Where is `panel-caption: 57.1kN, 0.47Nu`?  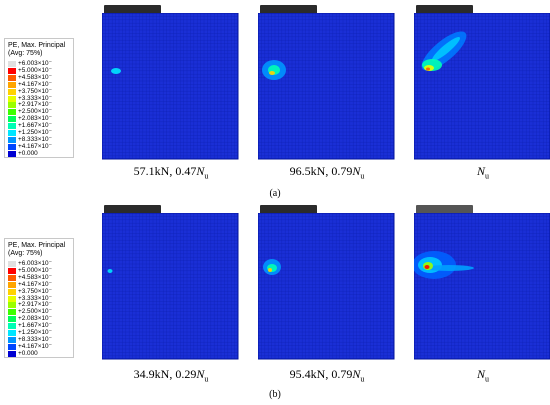
panel-caption: 57.1kN, 0.47Nu is located at coordinates (171, 172).